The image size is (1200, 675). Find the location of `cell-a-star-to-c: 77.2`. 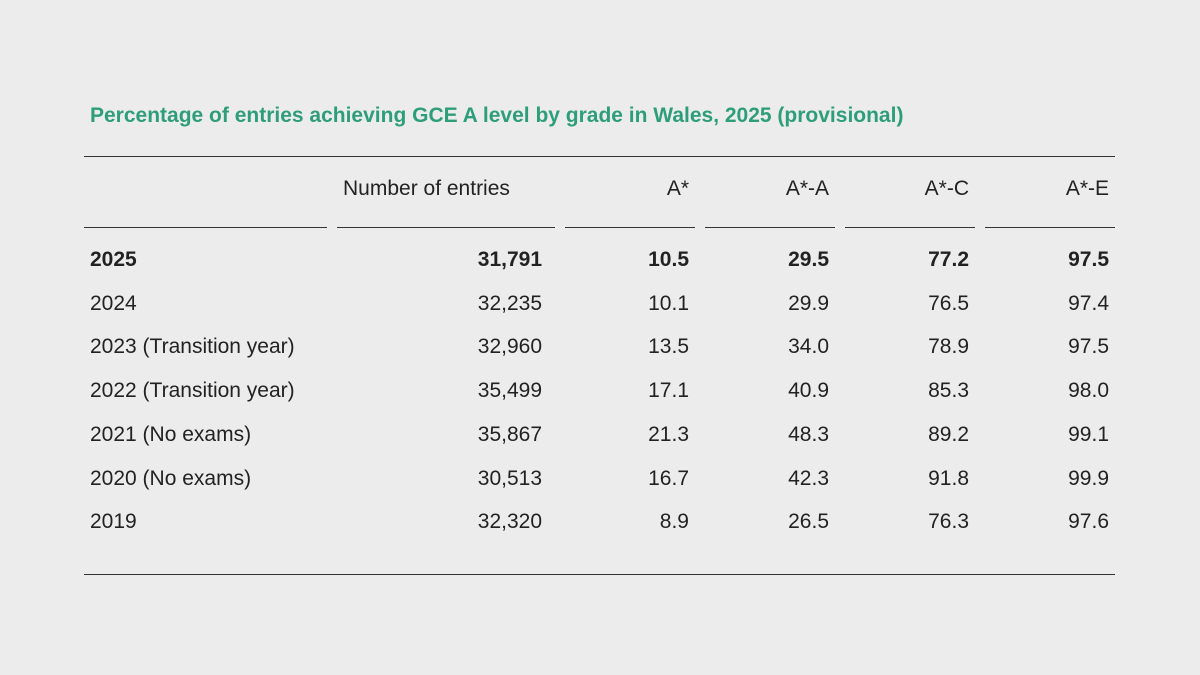

cell-a-star-to-c: 77.2 is located at coordinates (948, 259).